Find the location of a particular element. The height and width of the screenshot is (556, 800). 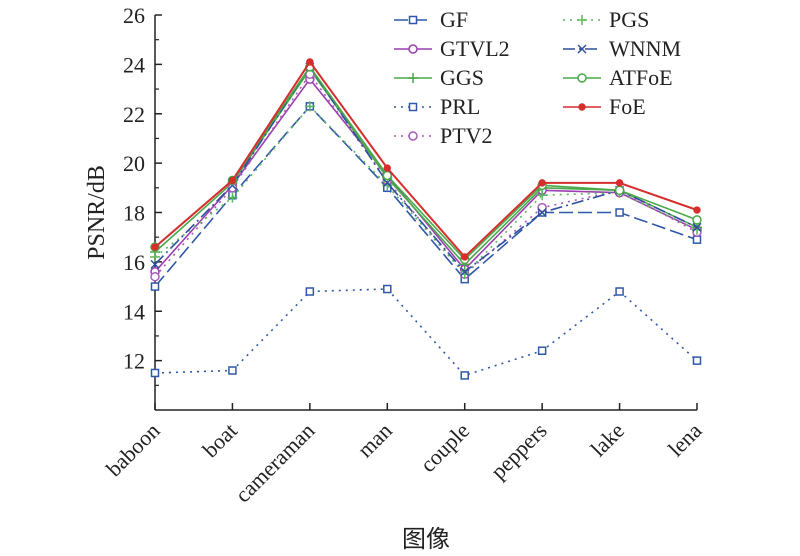

x-tick-label-lena: lena is located at coordinates (685, 440).